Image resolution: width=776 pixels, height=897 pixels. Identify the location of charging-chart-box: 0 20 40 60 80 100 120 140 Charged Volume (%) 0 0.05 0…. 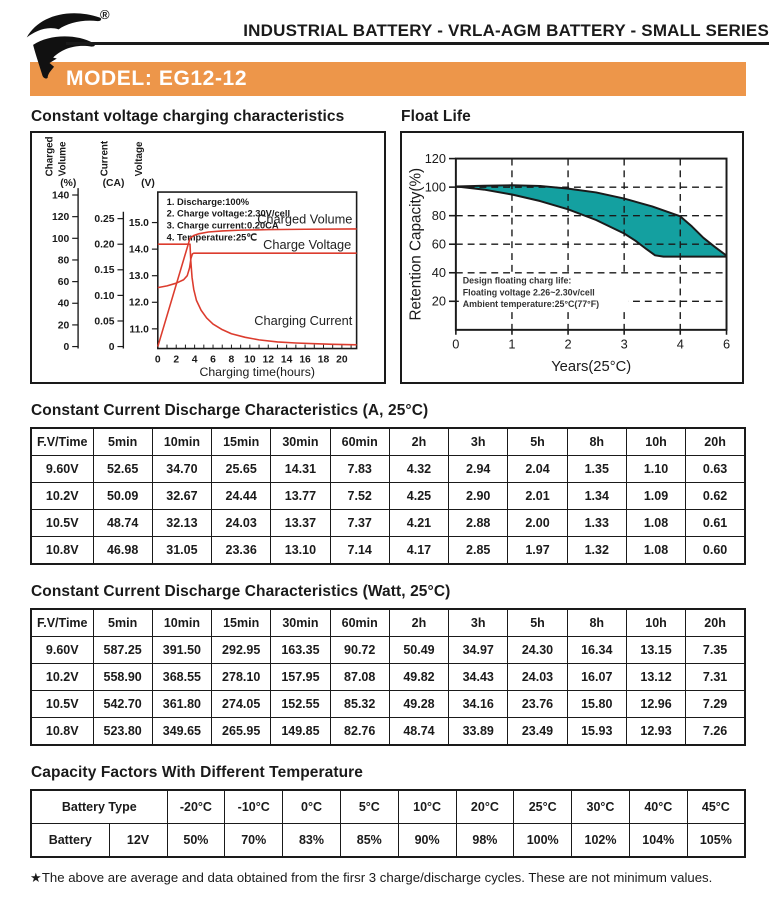
(208, 257).